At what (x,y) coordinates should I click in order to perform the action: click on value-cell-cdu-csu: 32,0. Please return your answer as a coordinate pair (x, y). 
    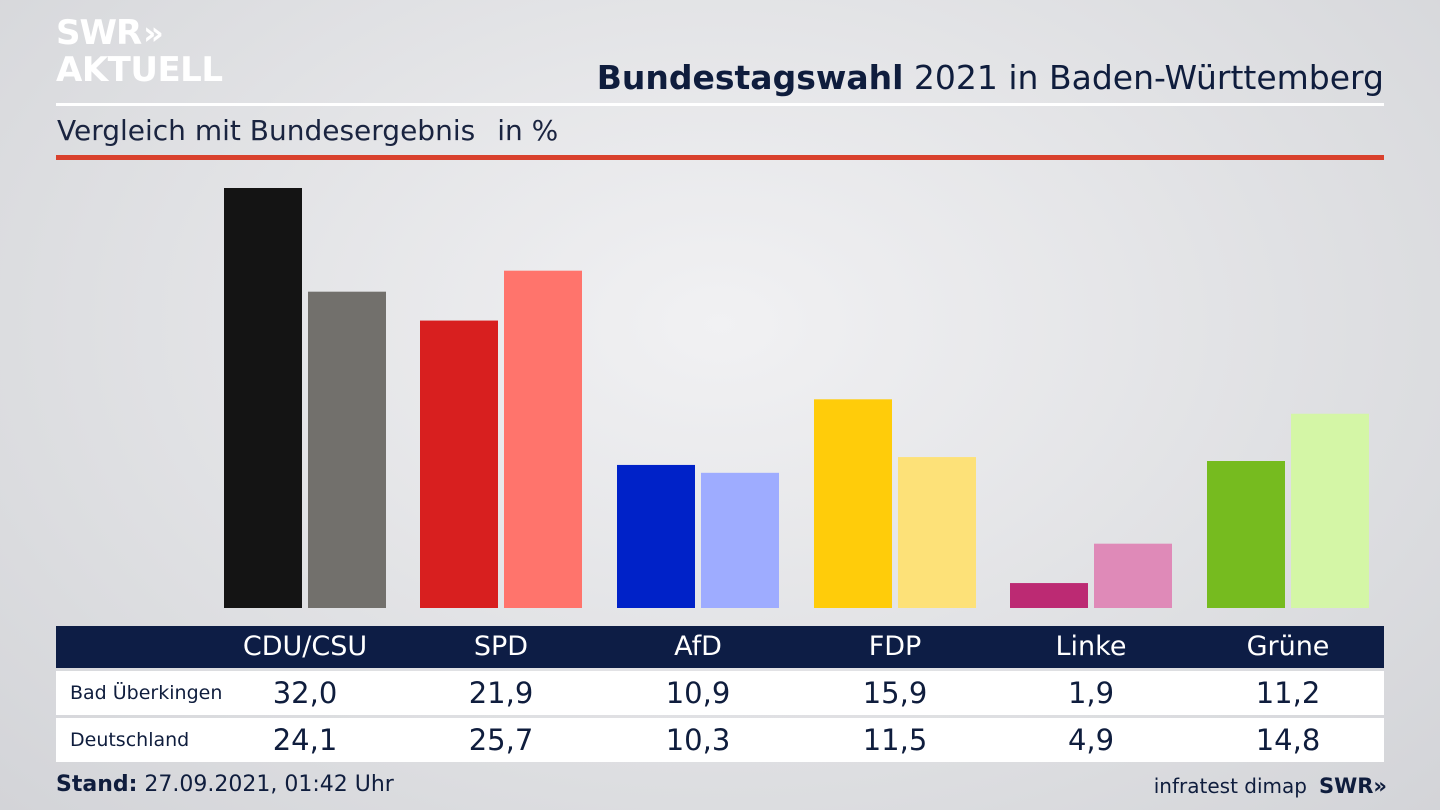
    Looking at the image, I should click on (305, 693).